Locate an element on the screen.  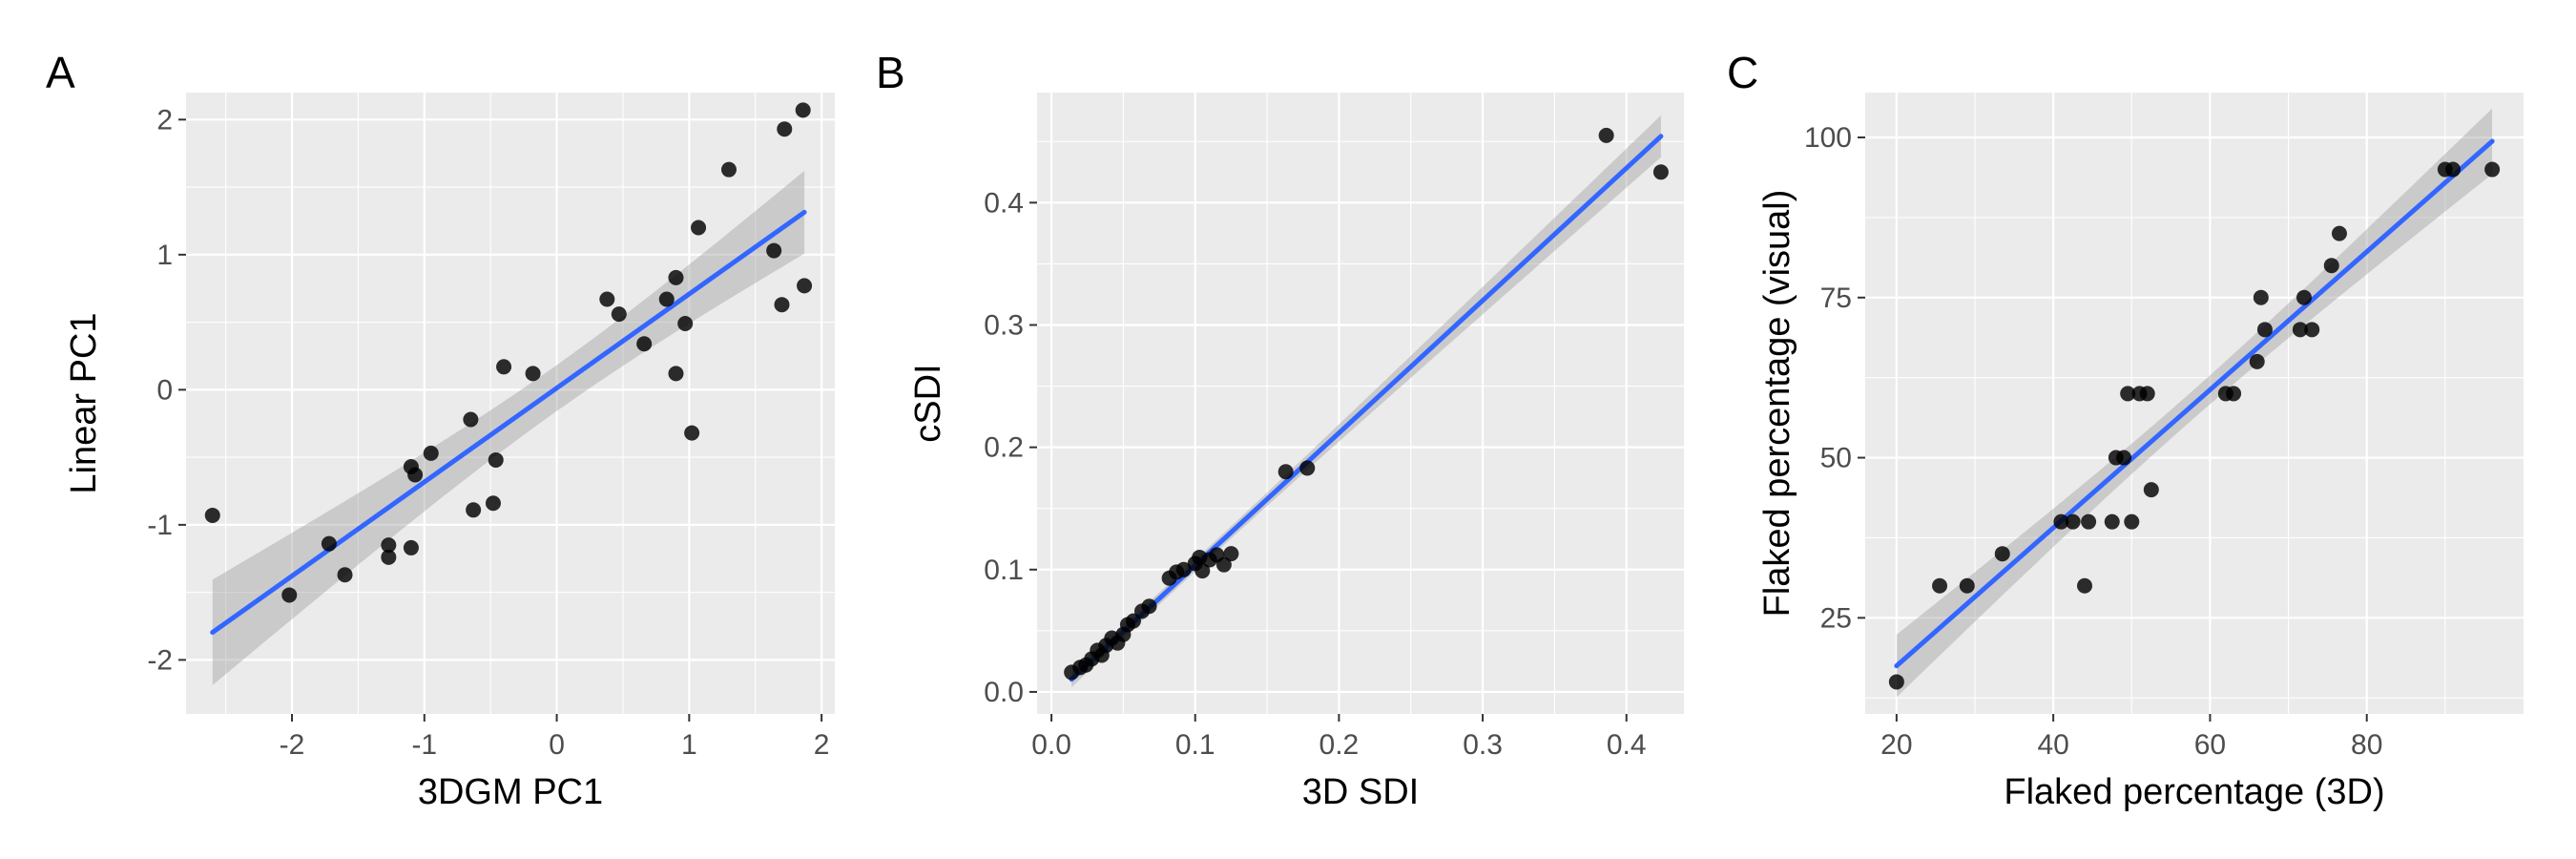
y-tick-label: 0.2 is located at coordinates (1004, 448).